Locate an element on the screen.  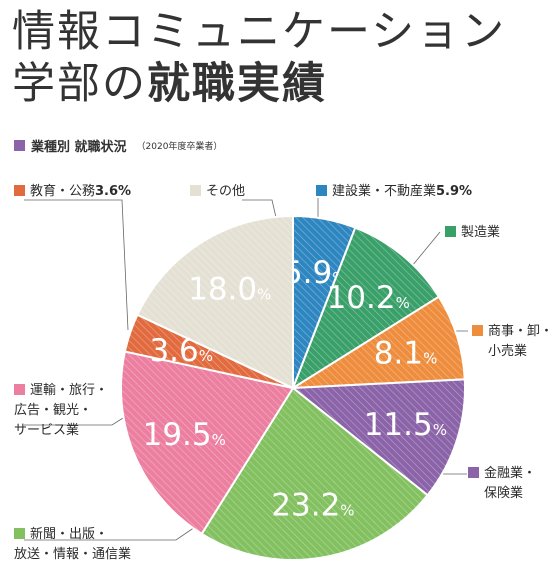
title-line-2-bold: 就職実績 is located at coordinates (237, 84).